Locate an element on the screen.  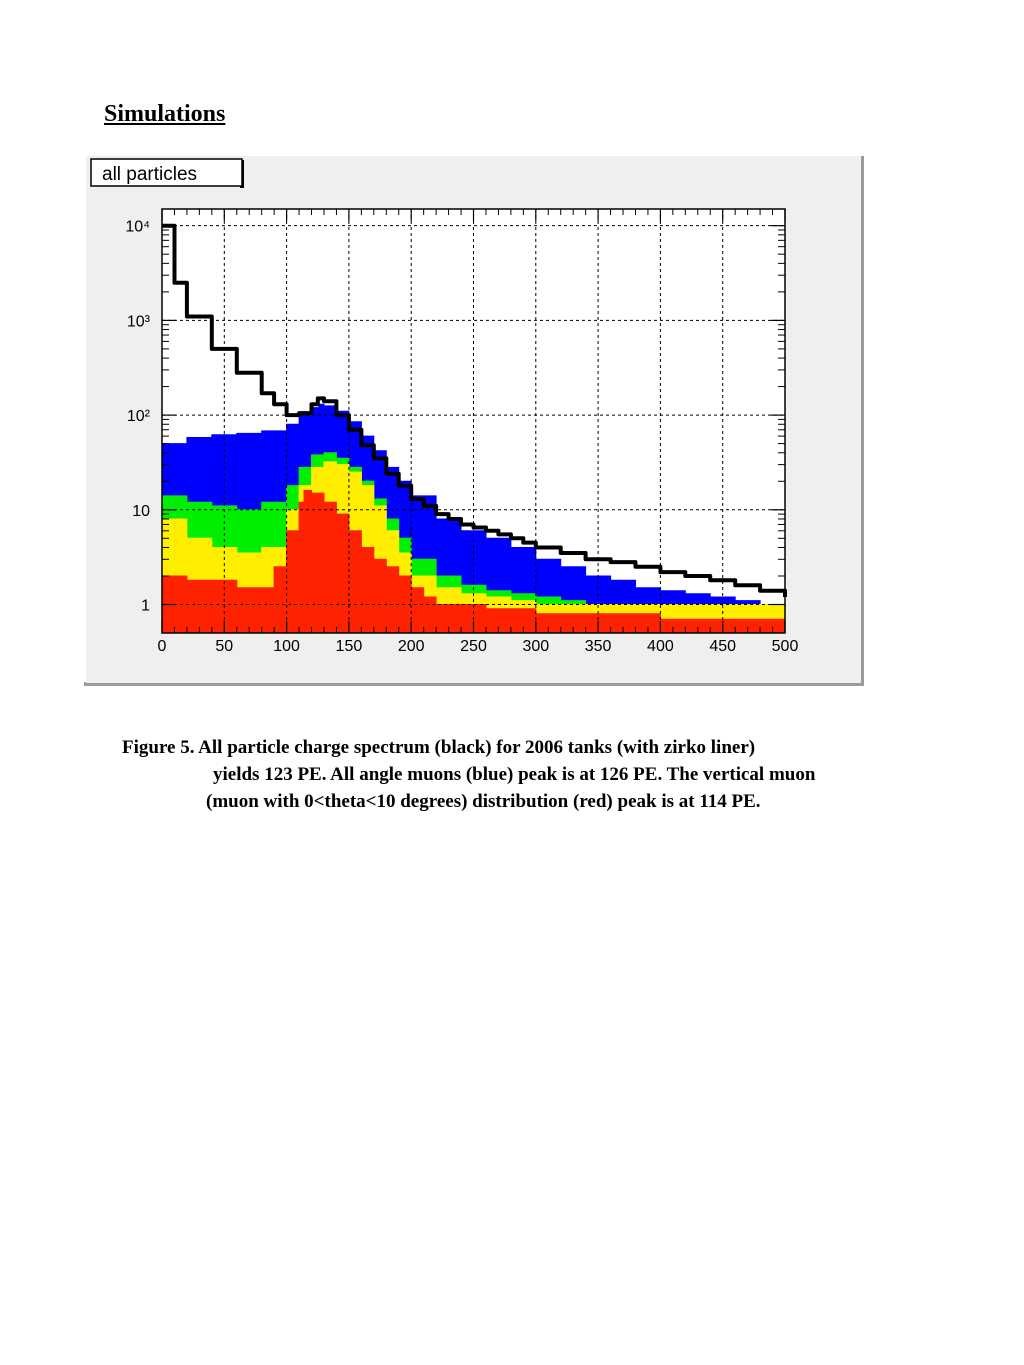
histogram-fills is located at coordinates (473, 518).